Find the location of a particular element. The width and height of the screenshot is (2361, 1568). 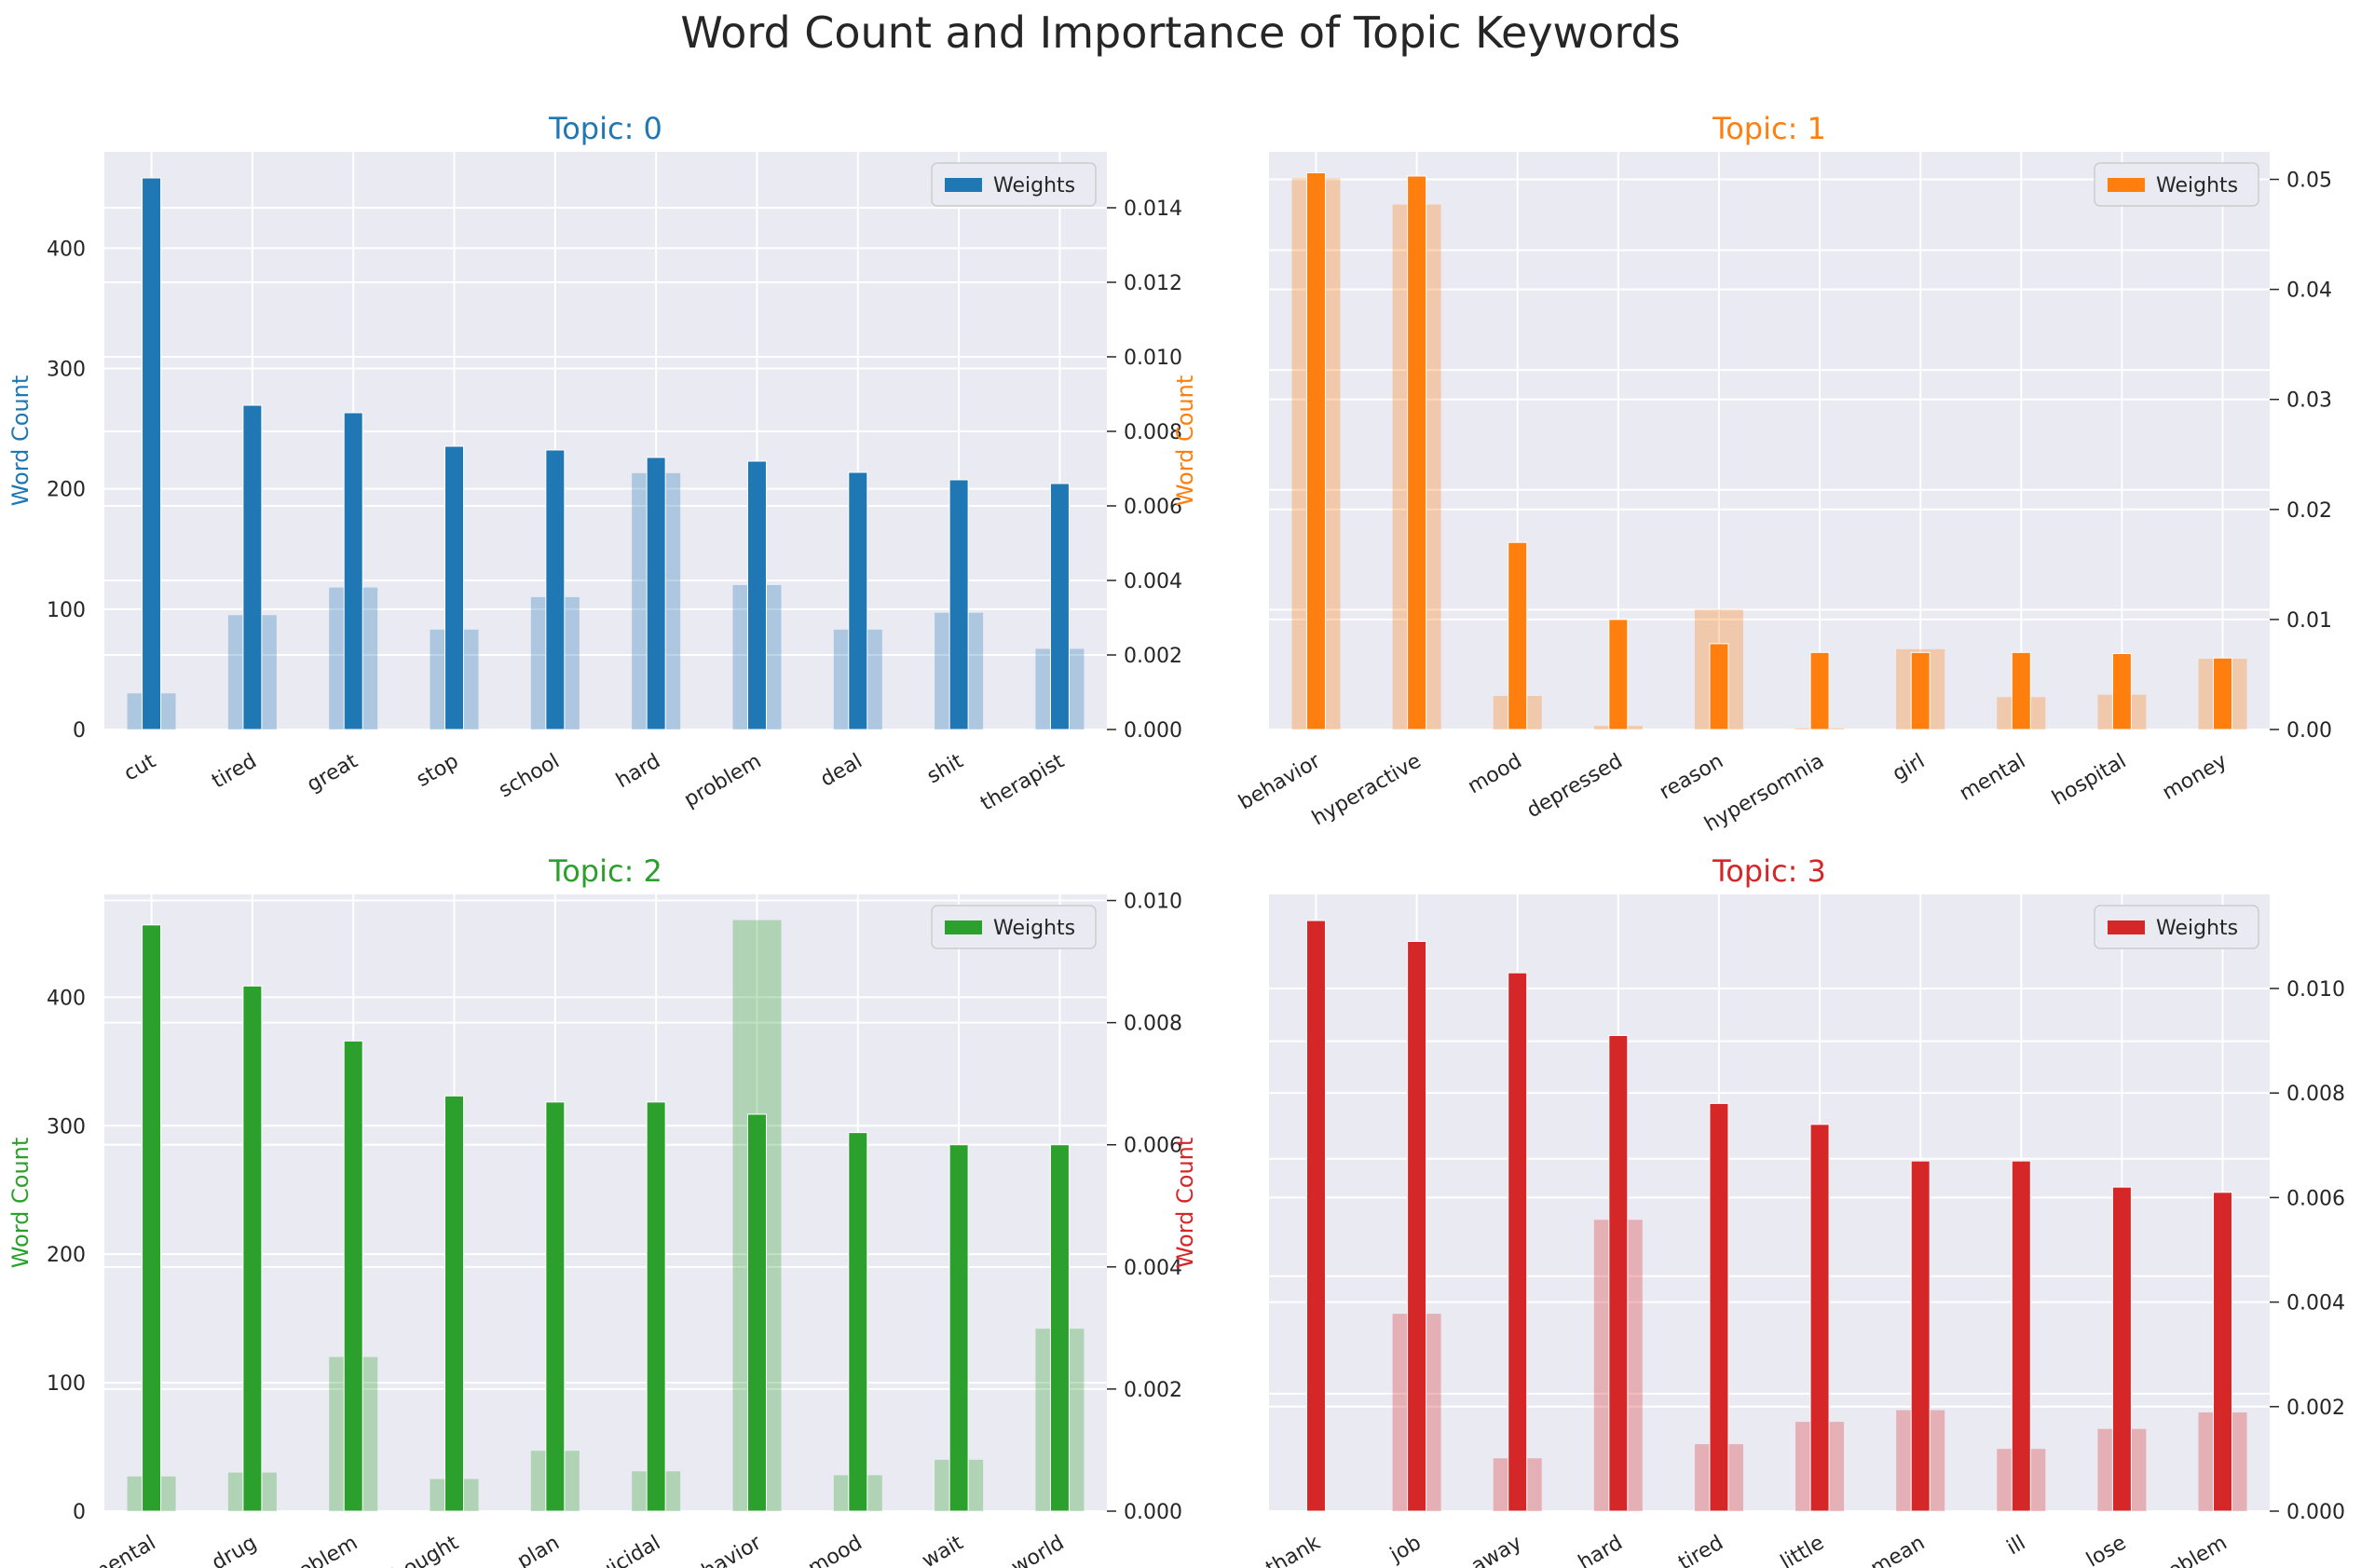

y2-tick-label: 0.012 is located at coordinates (1153, 283).